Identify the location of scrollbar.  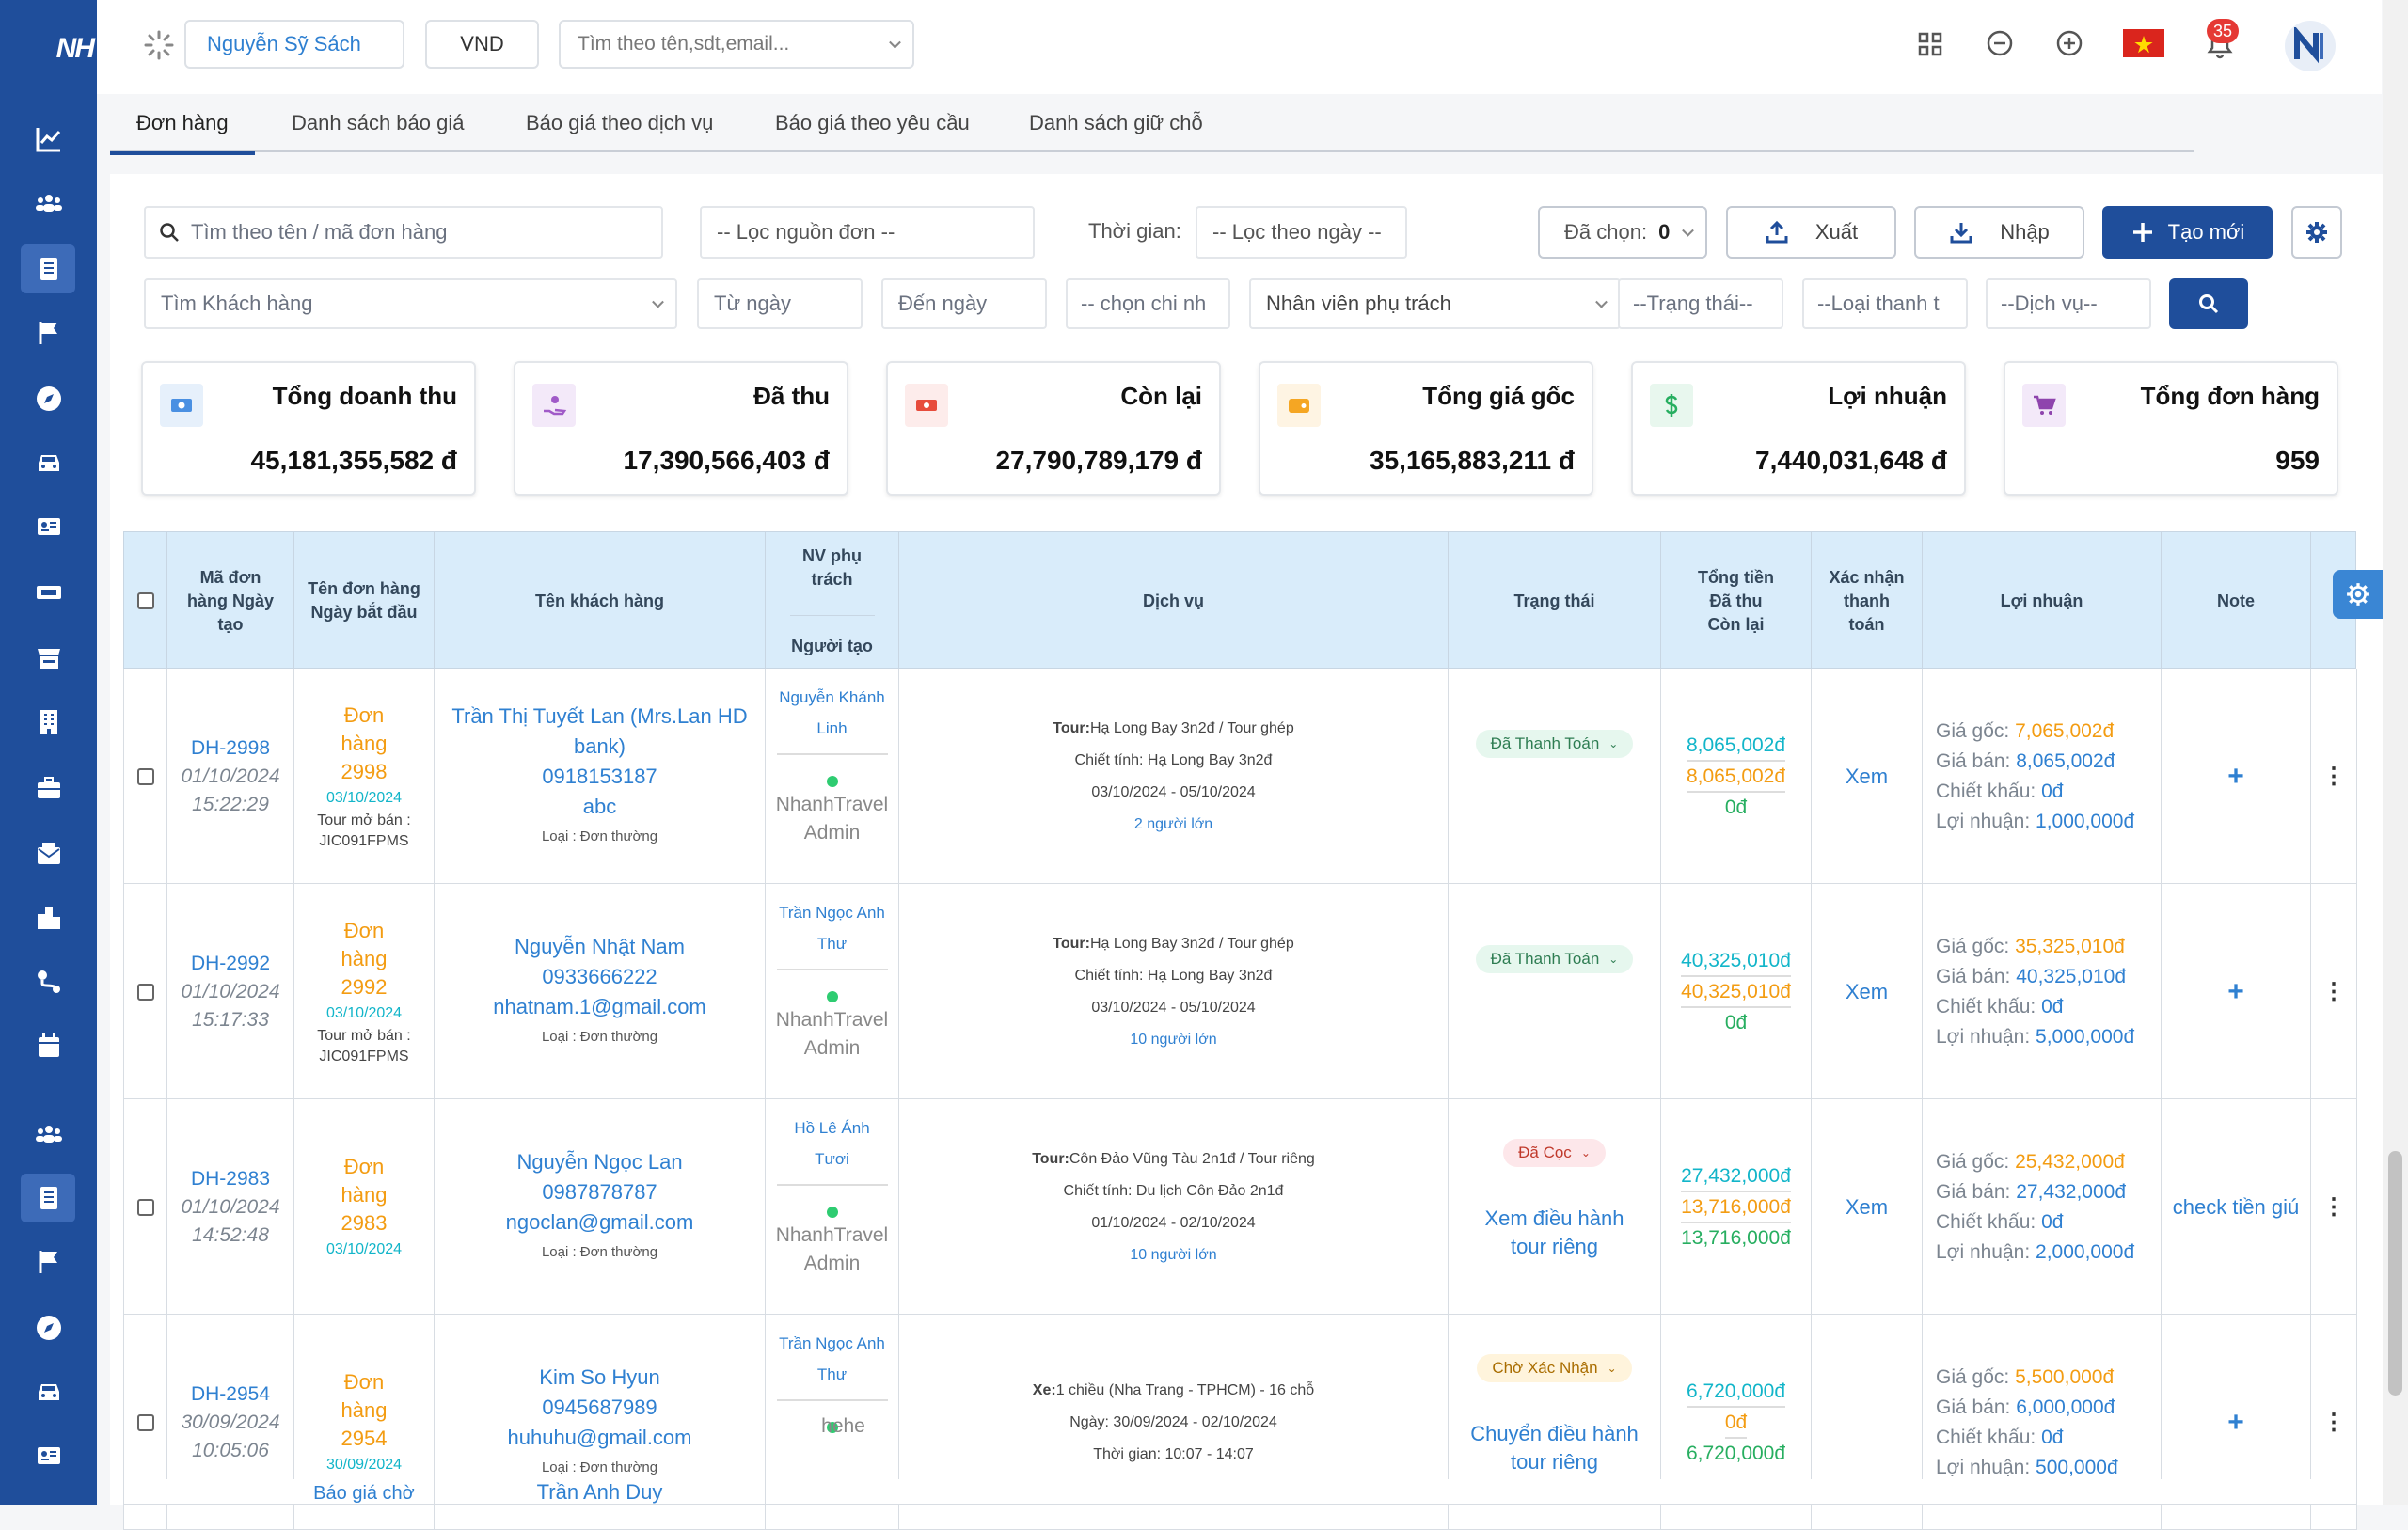
(2396, 752).